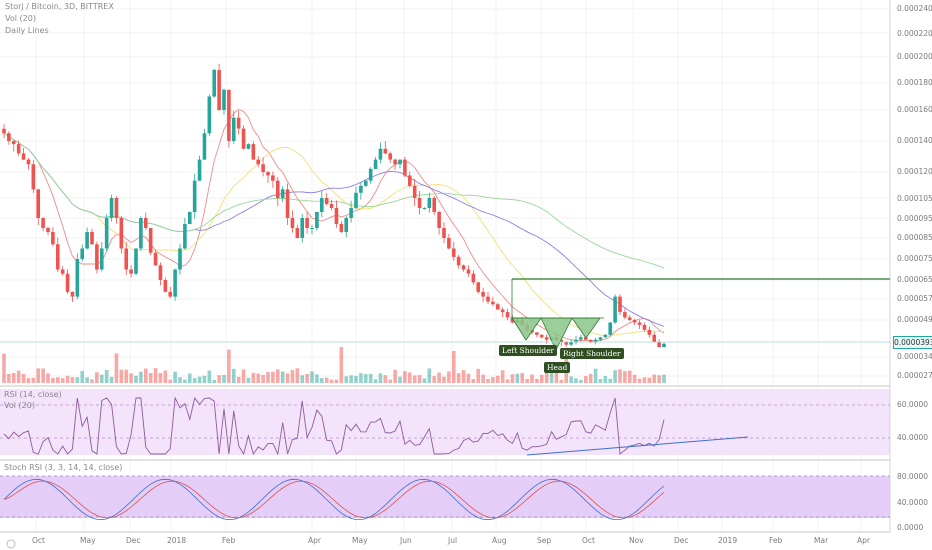  What do you see at coordinates (776, 540) in the screenshot?
I see `time-tick: Feb` at bounding box center [776, 540].